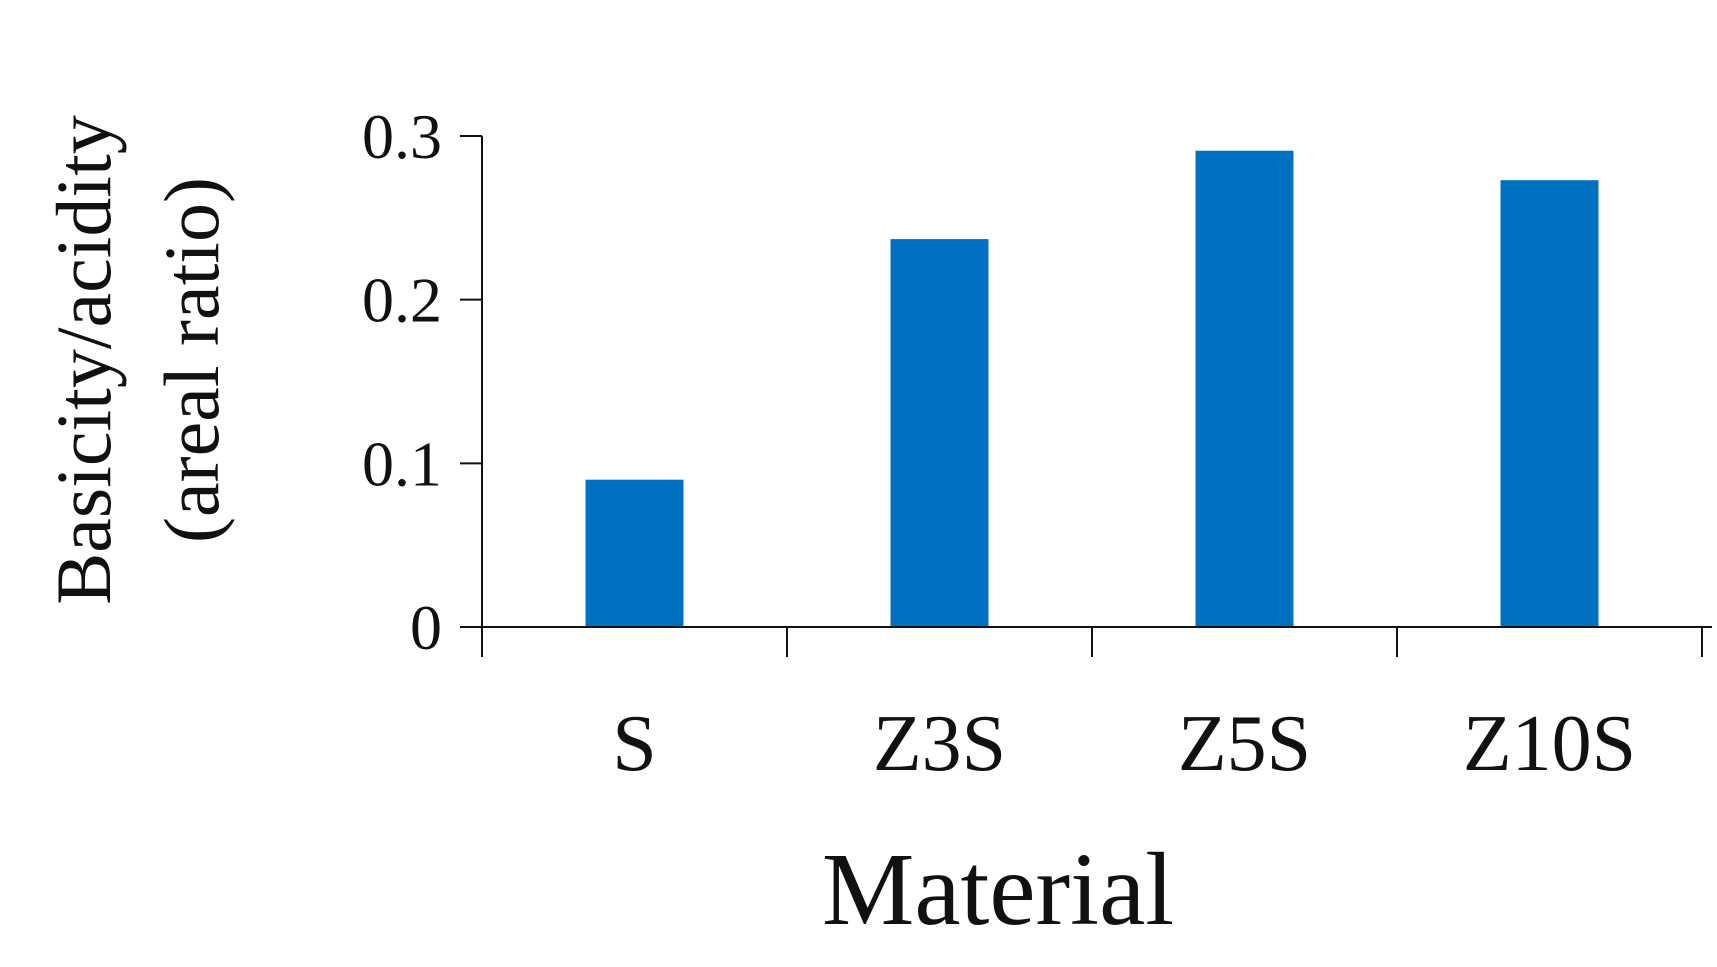  Describe the element at coordinates (1549, 403) in the screenshot. I see `bar-z10s` at that location.